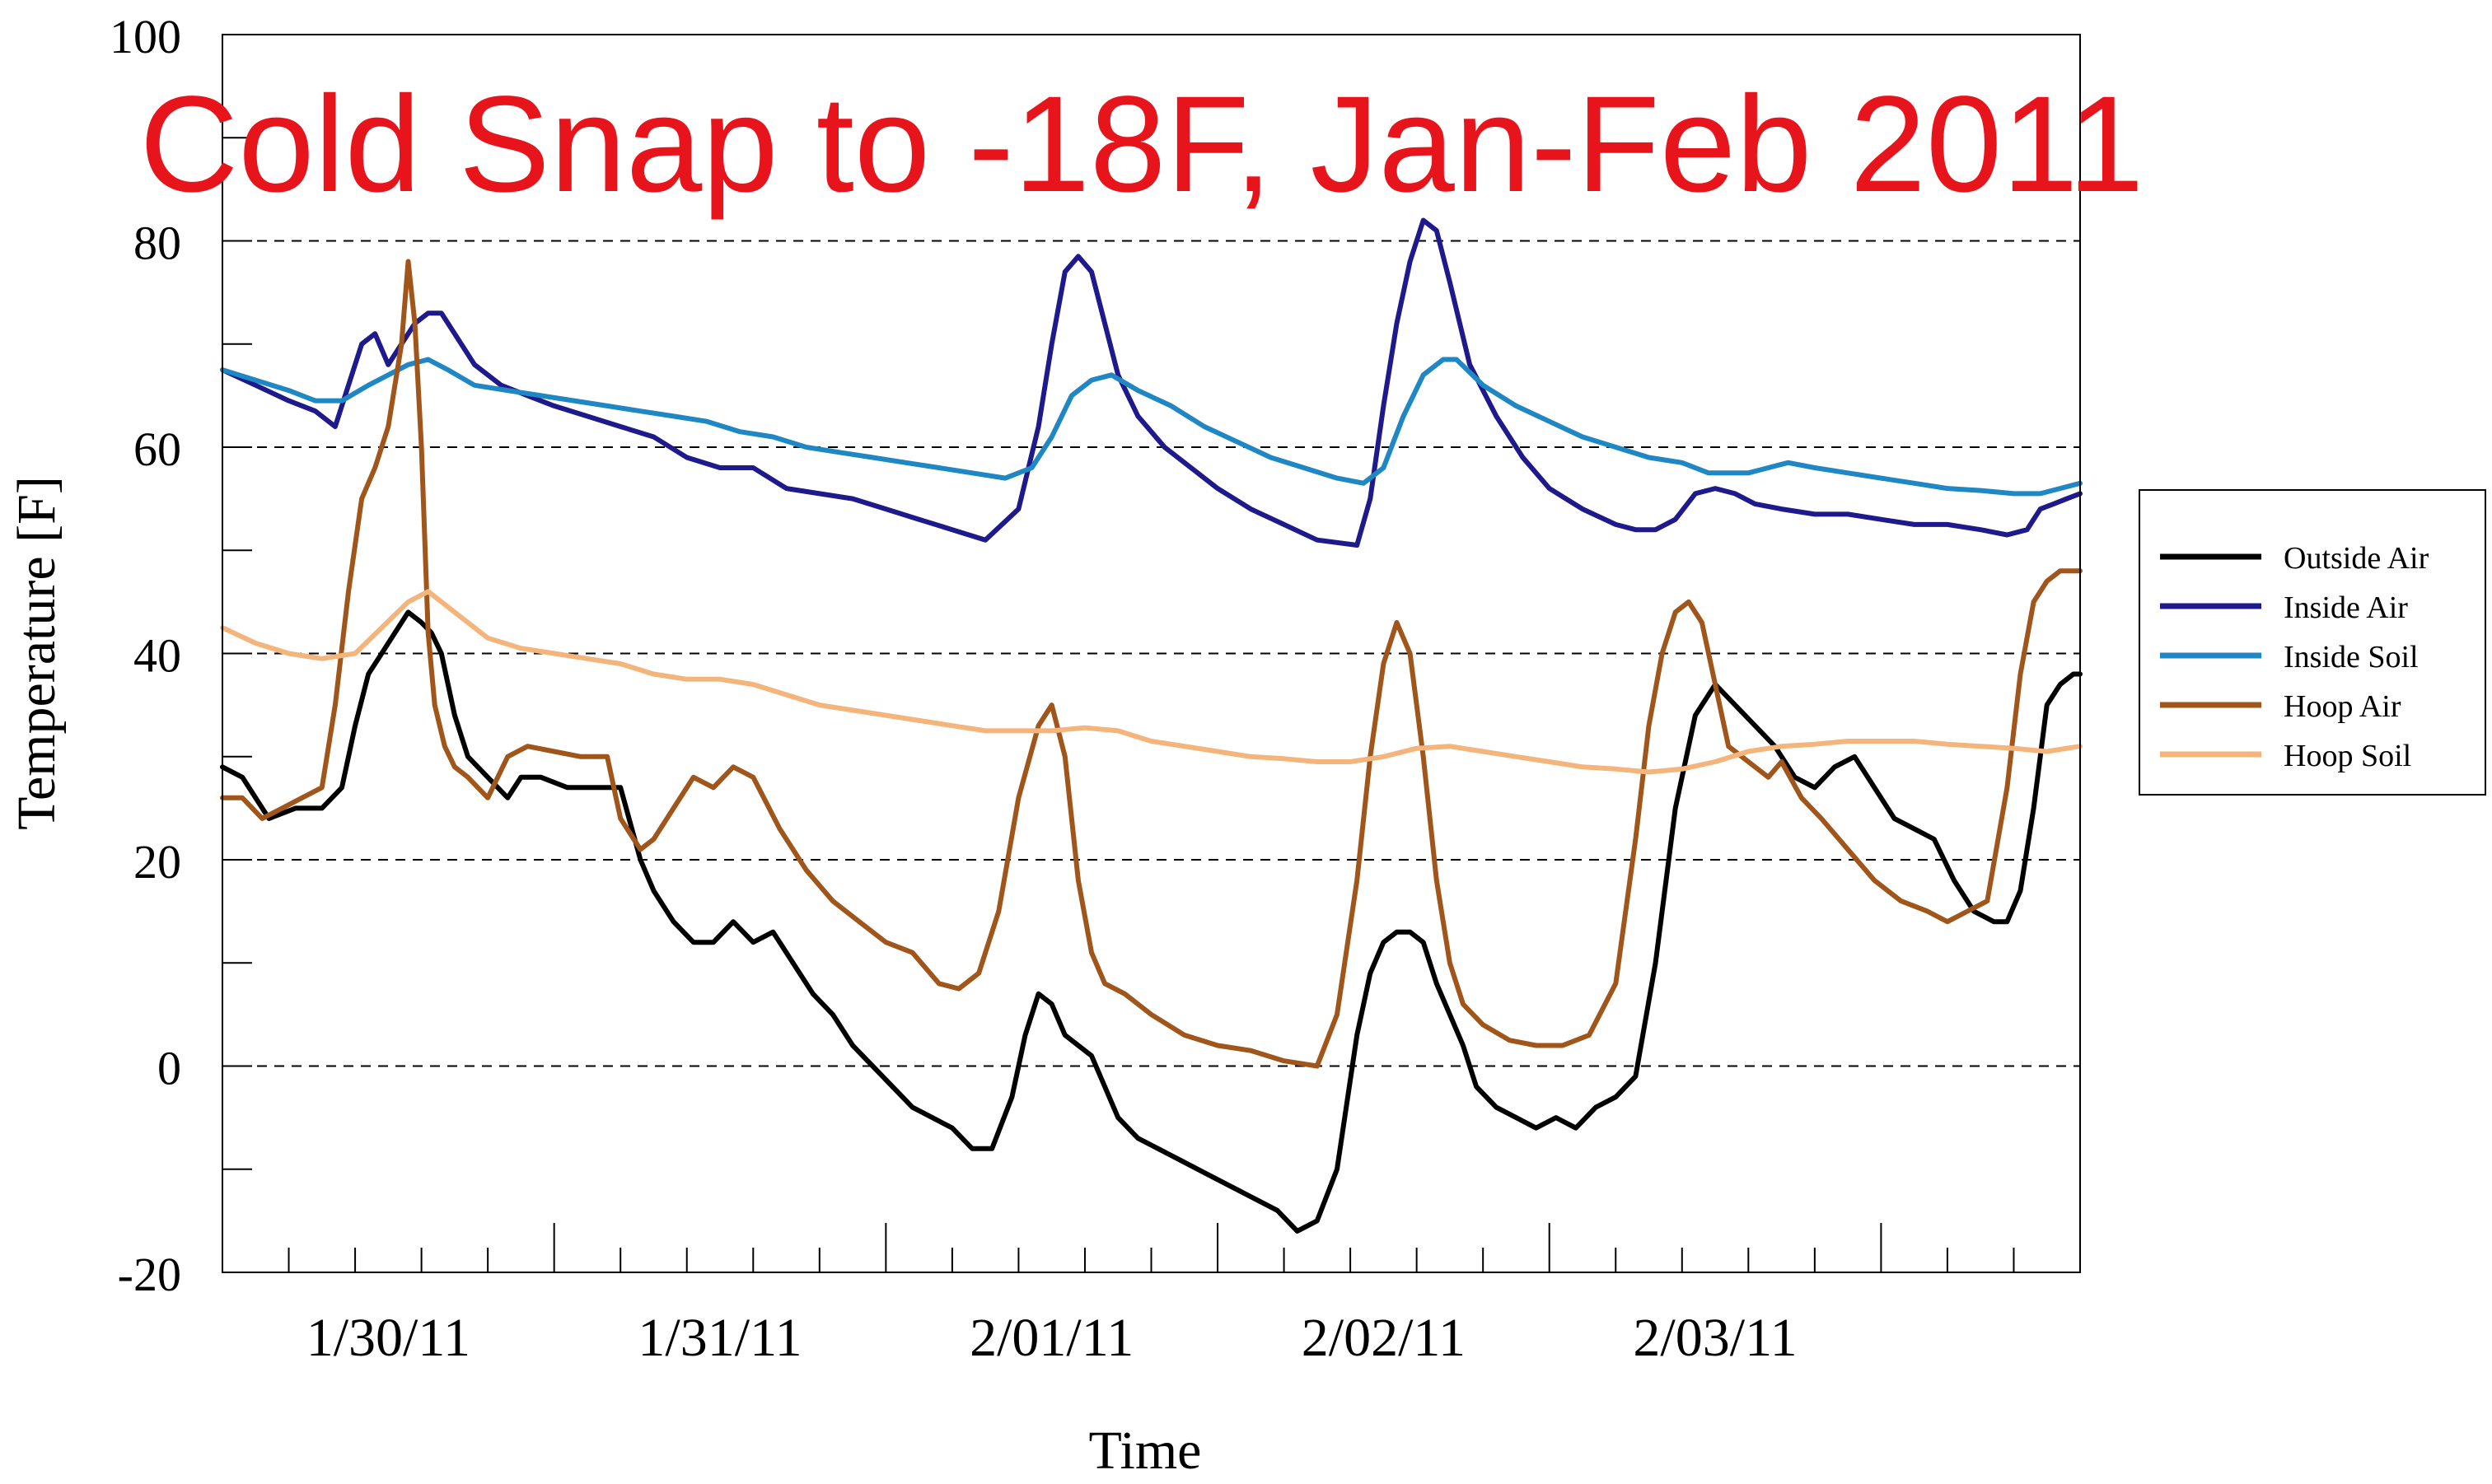  I want to click on y-tick-label: 40, so click(157, 656).